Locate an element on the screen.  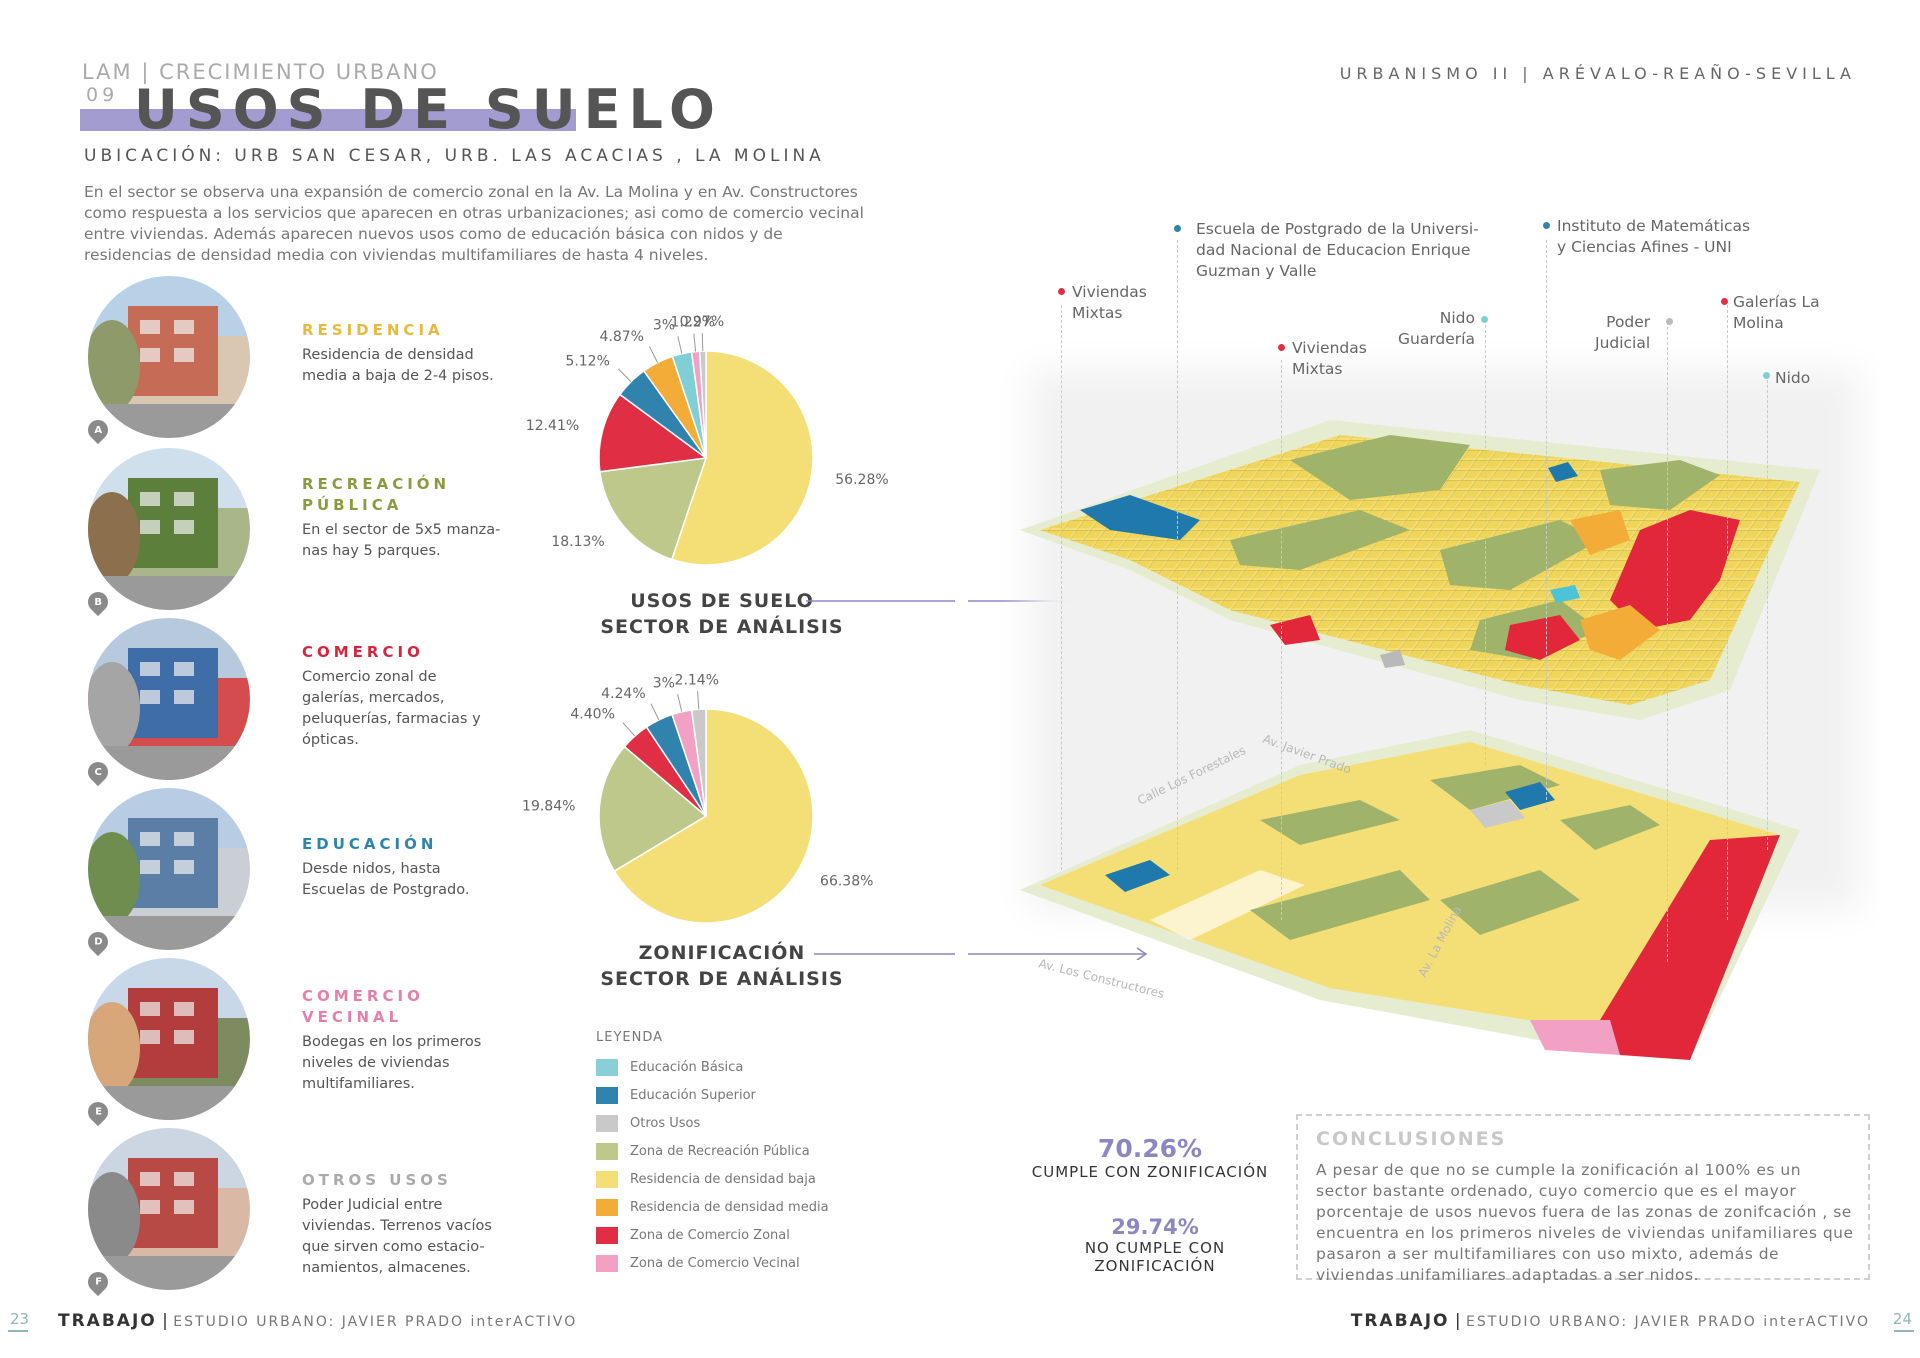
lower-commerce-zonal is located at coordinates (1690, 947).